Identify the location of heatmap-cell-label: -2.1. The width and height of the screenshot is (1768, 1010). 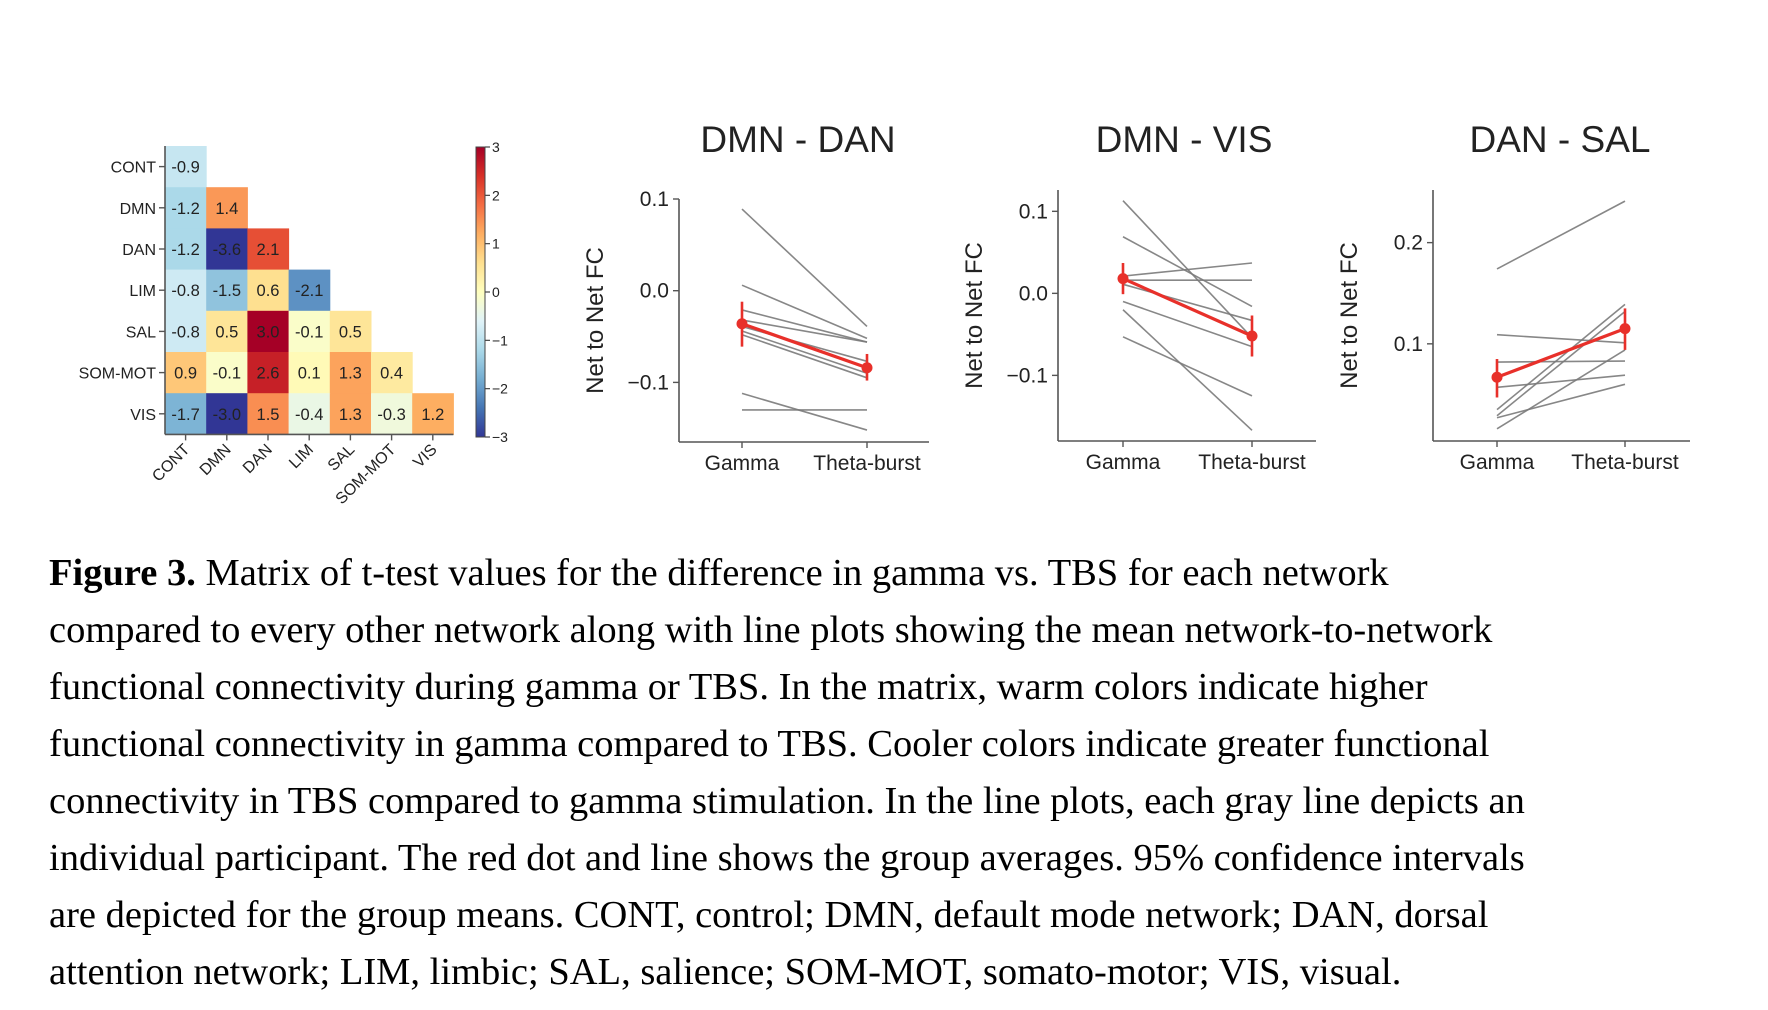
(309, 291).